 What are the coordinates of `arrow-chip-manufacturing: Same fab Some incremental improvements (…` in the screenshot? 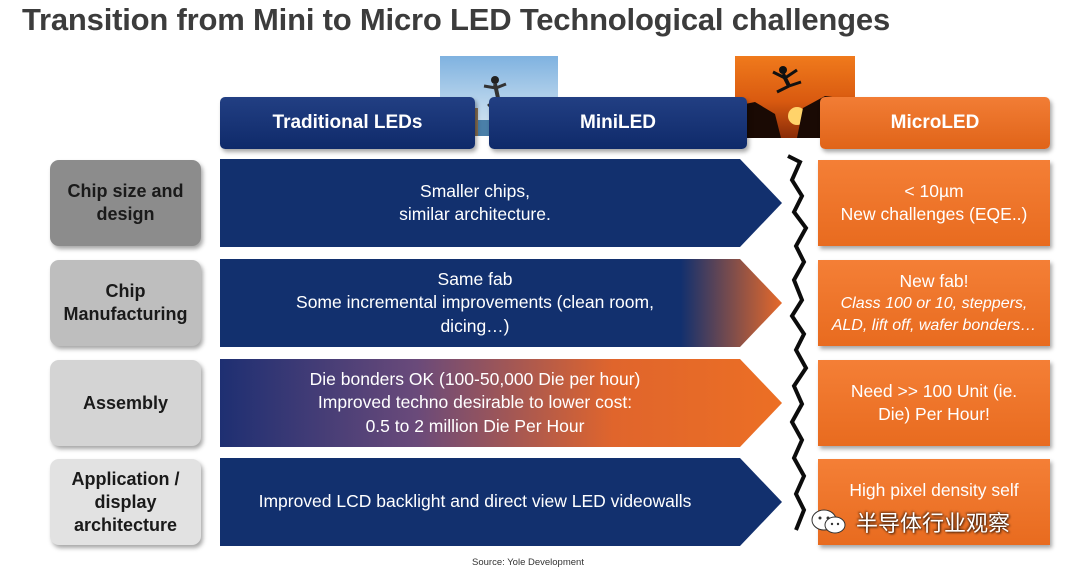 It's located at (501, 303).